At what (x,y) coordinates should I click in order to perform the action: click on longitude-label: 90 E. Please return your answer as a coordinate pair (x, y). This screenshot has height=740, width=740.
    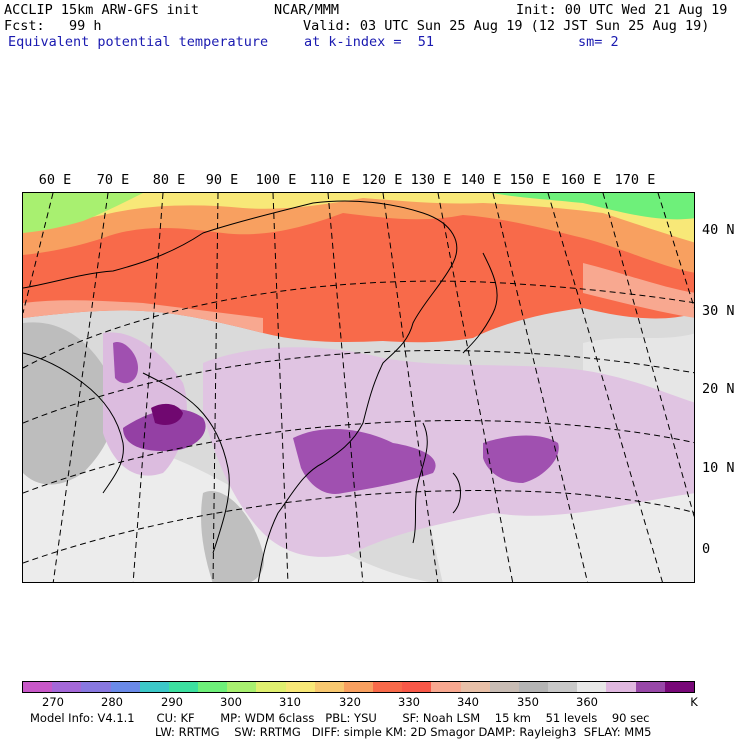
    Looking at the image, I should click on (222, 180).